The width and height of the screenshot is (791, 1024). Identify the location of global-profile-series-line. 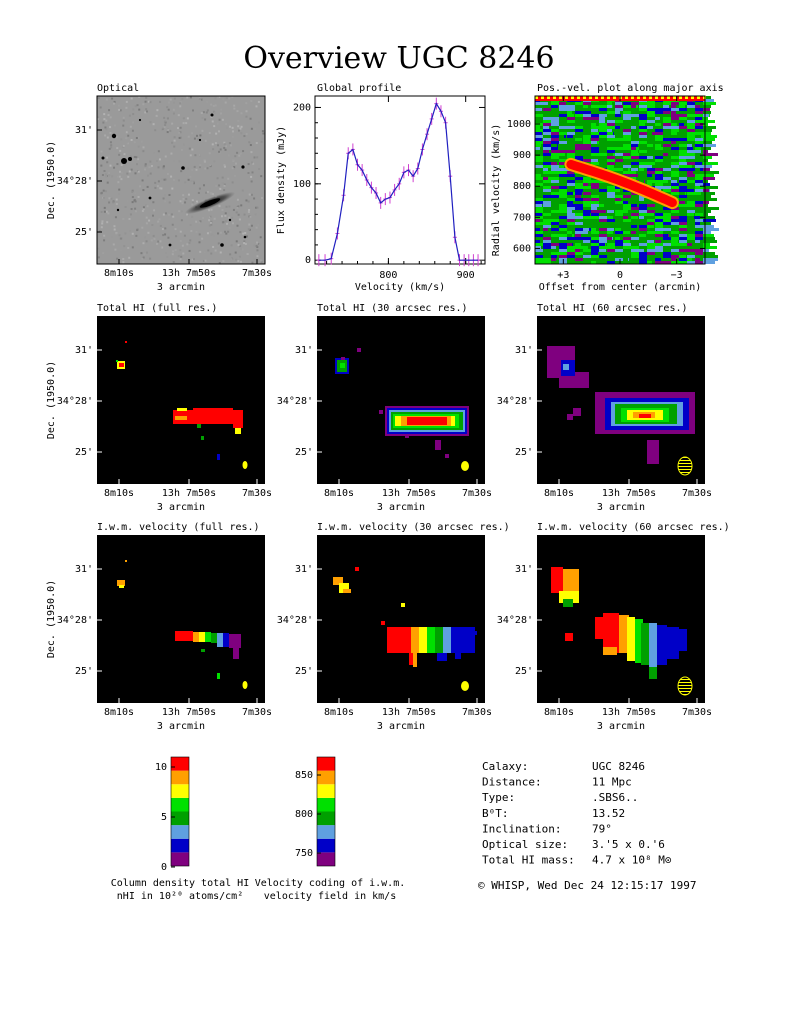
(398, 181).